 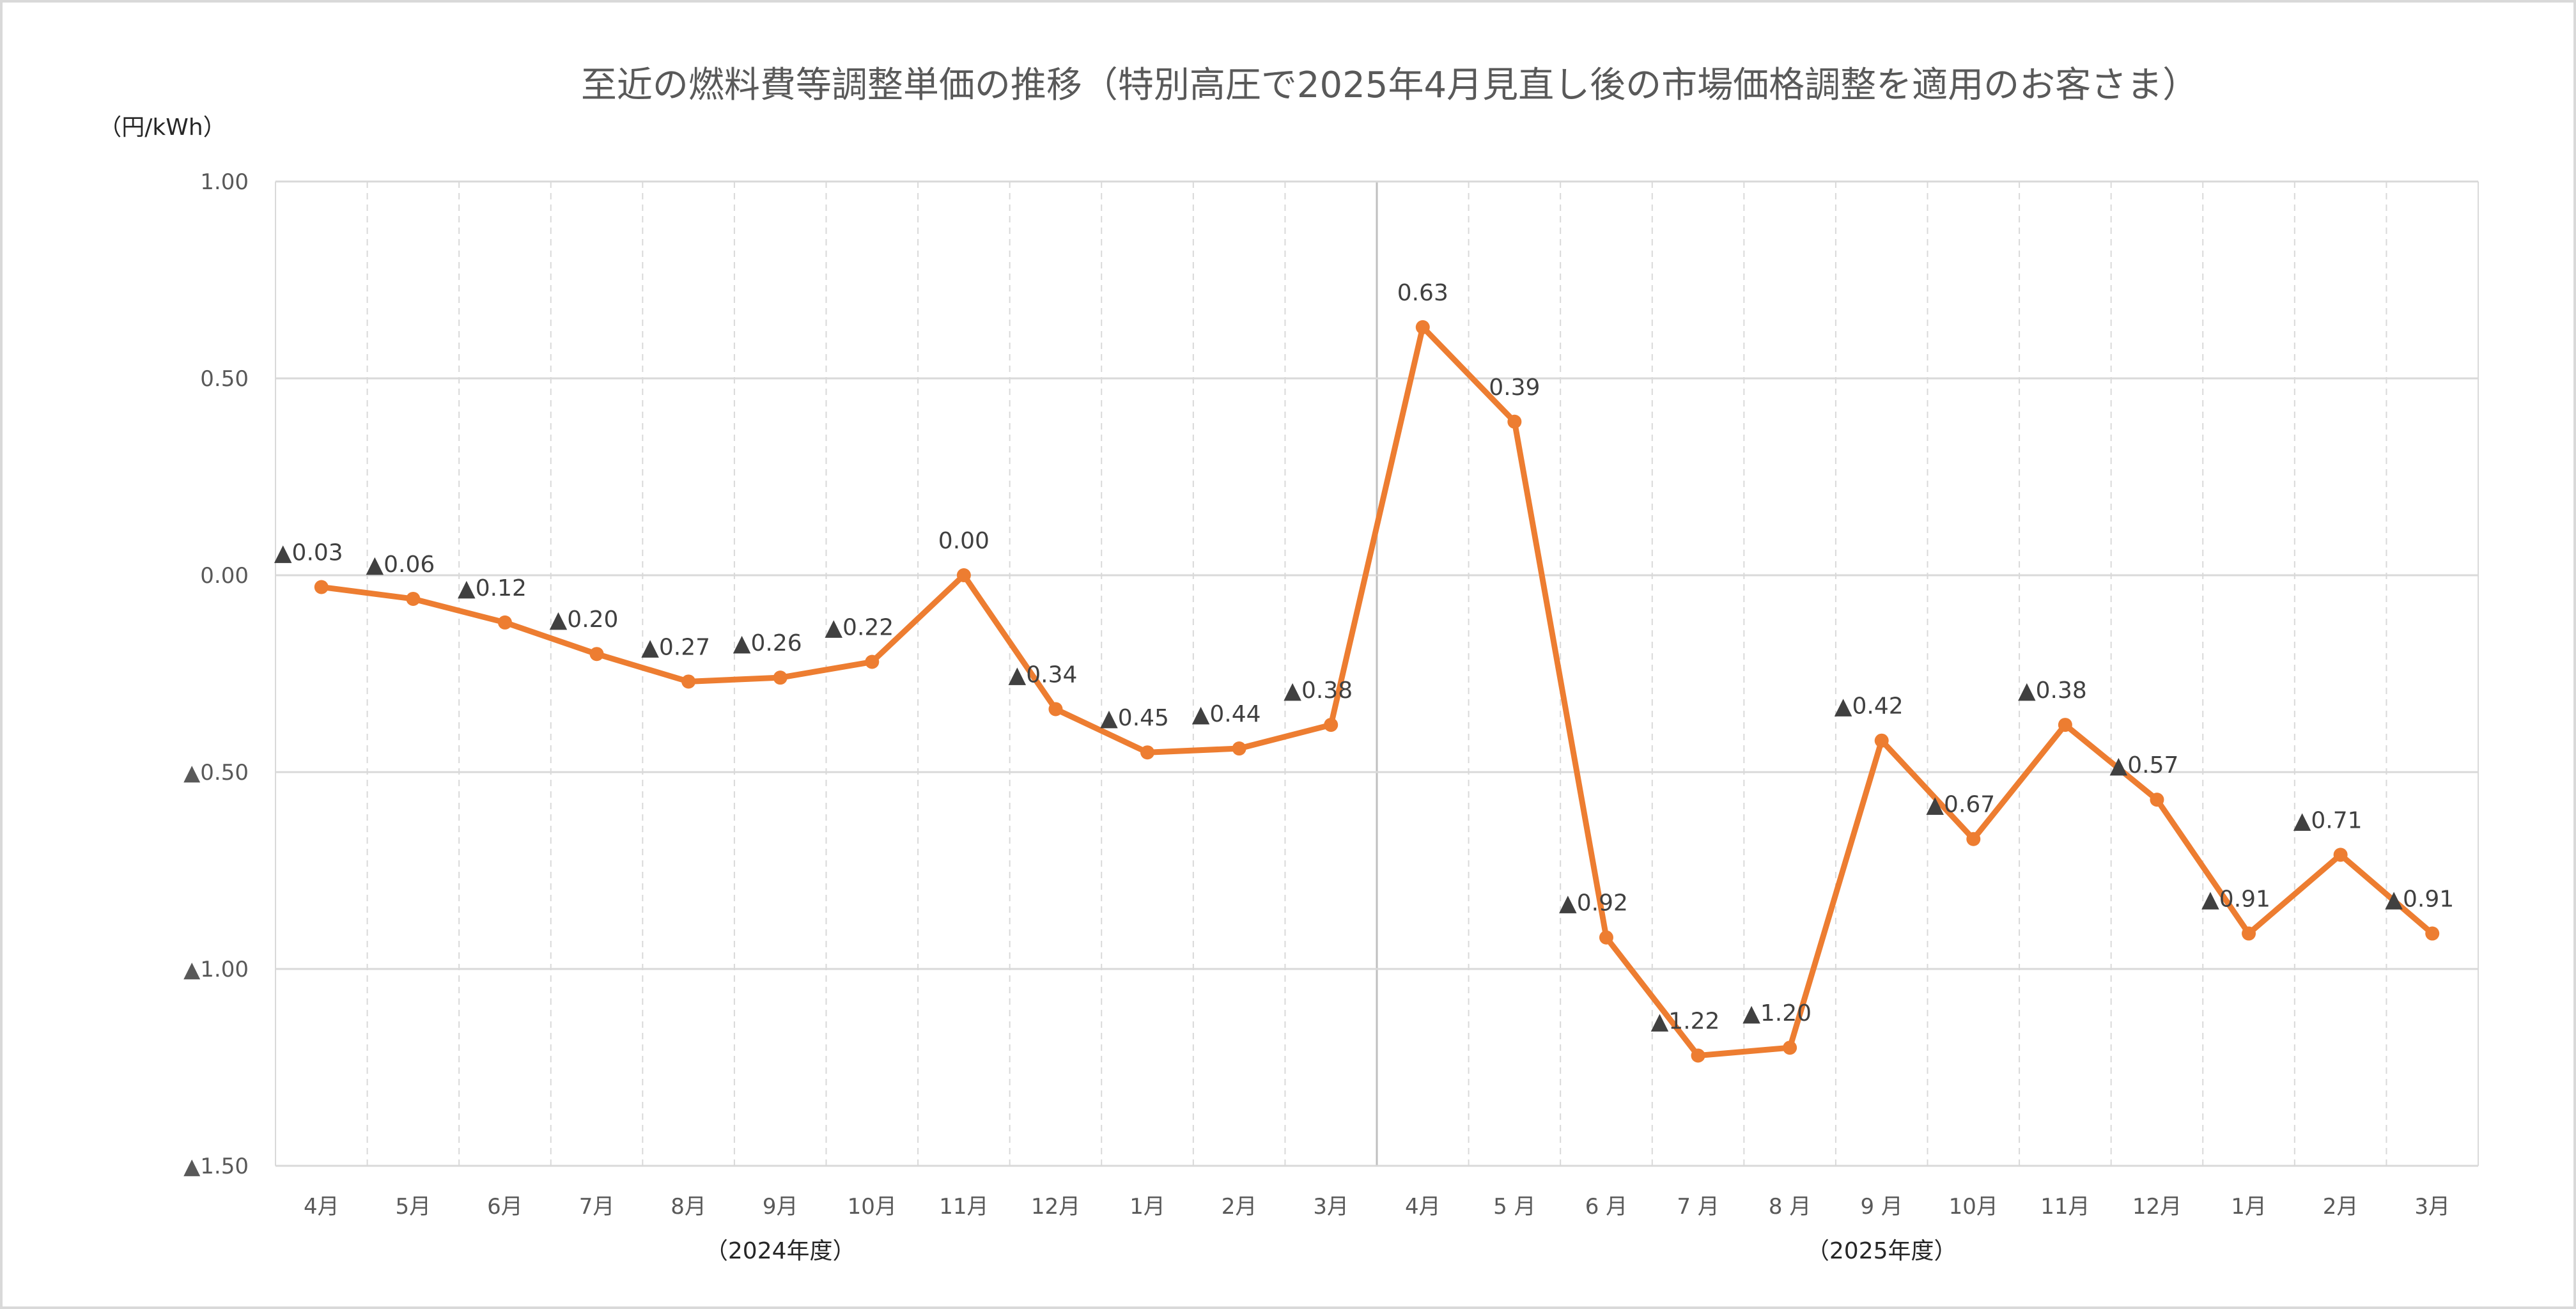 I want to click on y-axis-ticks: 1.00 0.50 0.00 ▲0.50 ▲1.00 ▲1.50, so click(x=216, y=674).